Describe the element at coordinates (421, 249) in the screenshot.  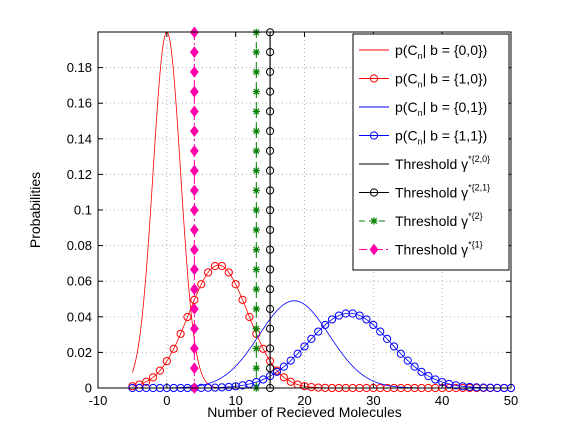
I see `legend-entry-8: Threshold γ*{1}` at that location.